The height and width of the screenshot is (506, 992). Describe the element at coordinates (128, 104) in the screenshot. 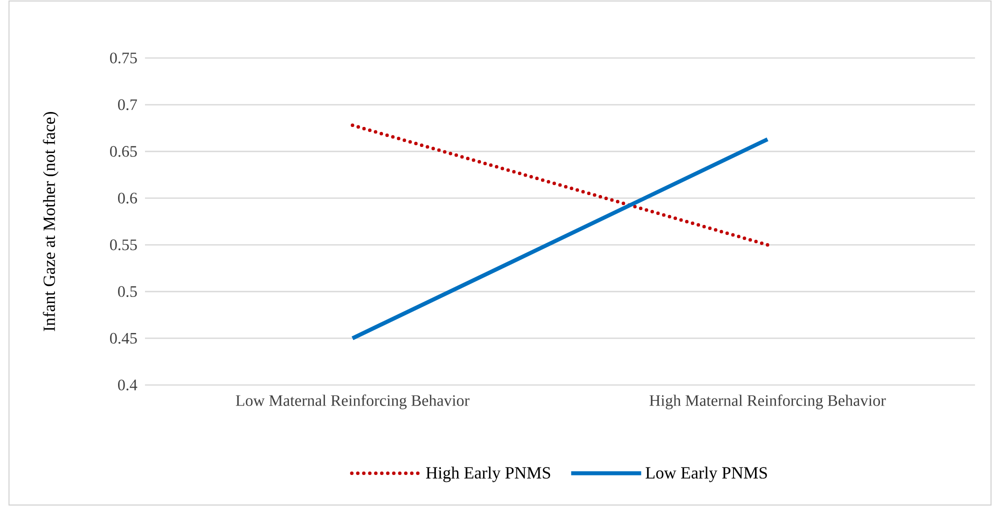

I see `y-tick-label: 0.7` at that location.